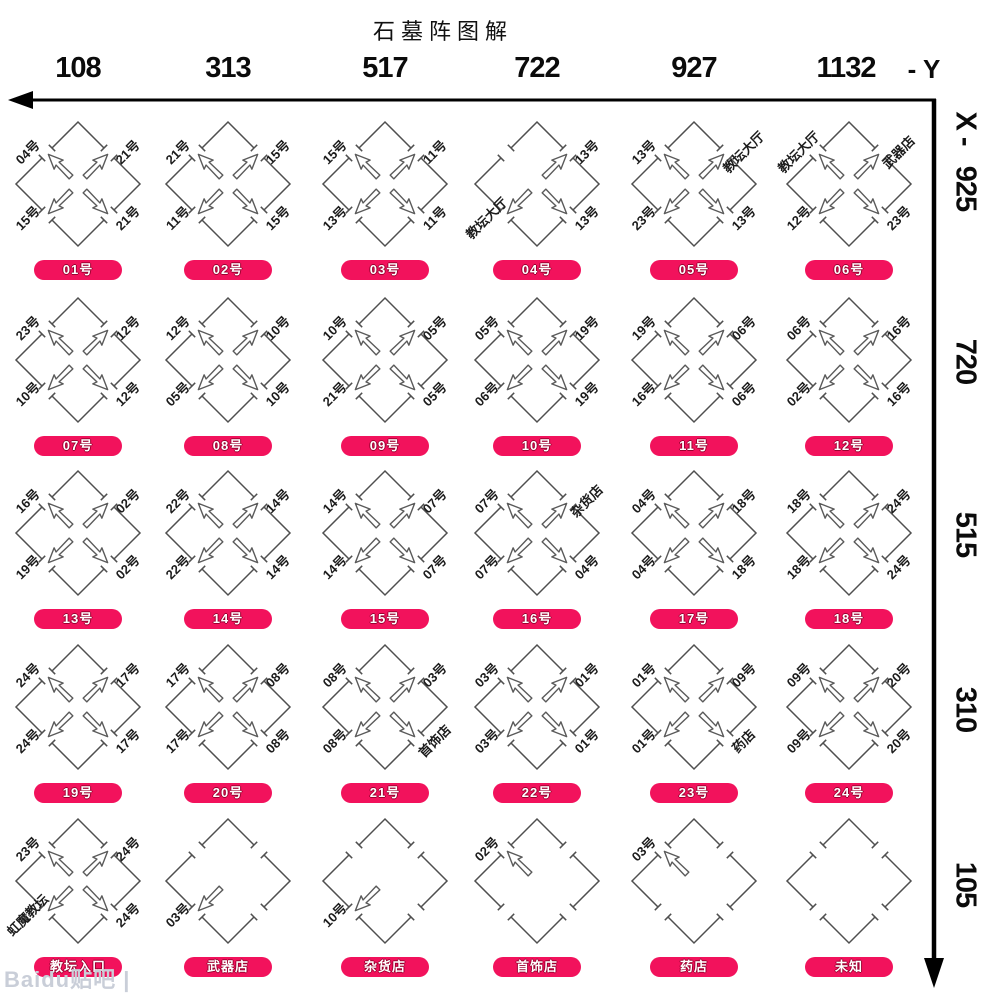  I want to click on room-number-badge: 08号, so click(228, 446).